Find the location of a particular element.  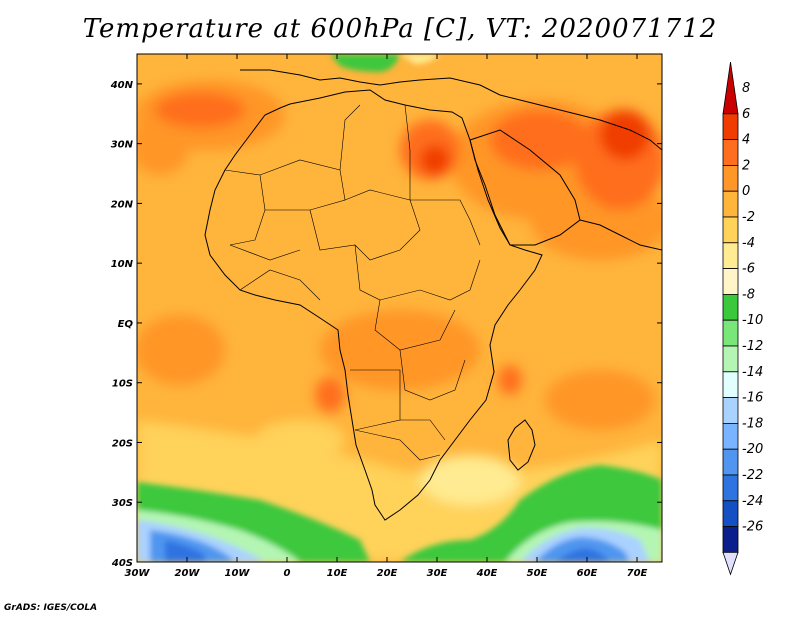

lat-tick-label: 20S is located at coordinates (122, 443).